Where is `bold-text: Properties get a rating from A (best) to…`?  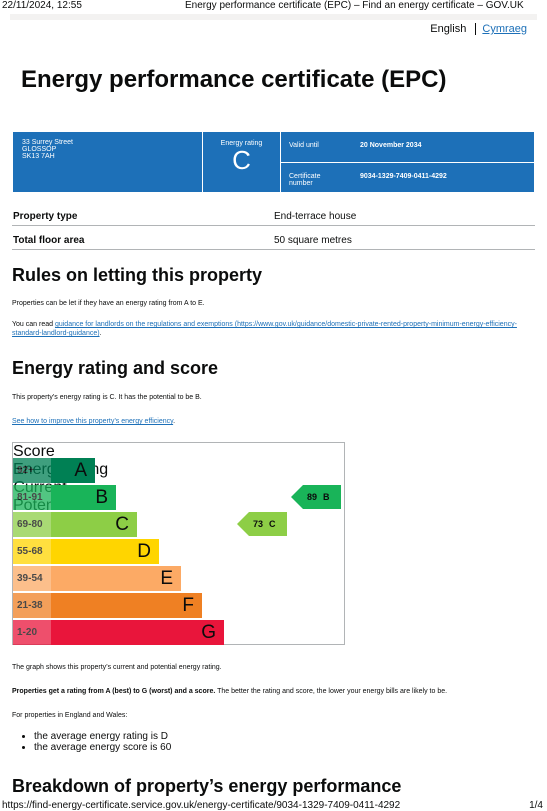 bold-text: Properties get a rating from A (best) to… is located at coordinates (114, 691).